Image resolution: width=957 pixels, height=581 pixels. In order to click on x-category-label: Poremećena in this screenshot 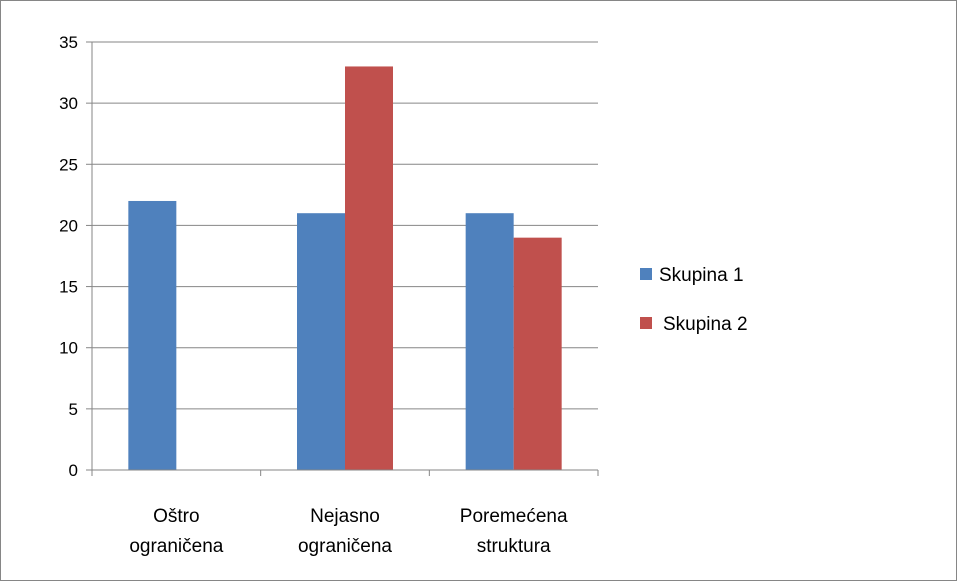, I will do `click(514, 516)`.